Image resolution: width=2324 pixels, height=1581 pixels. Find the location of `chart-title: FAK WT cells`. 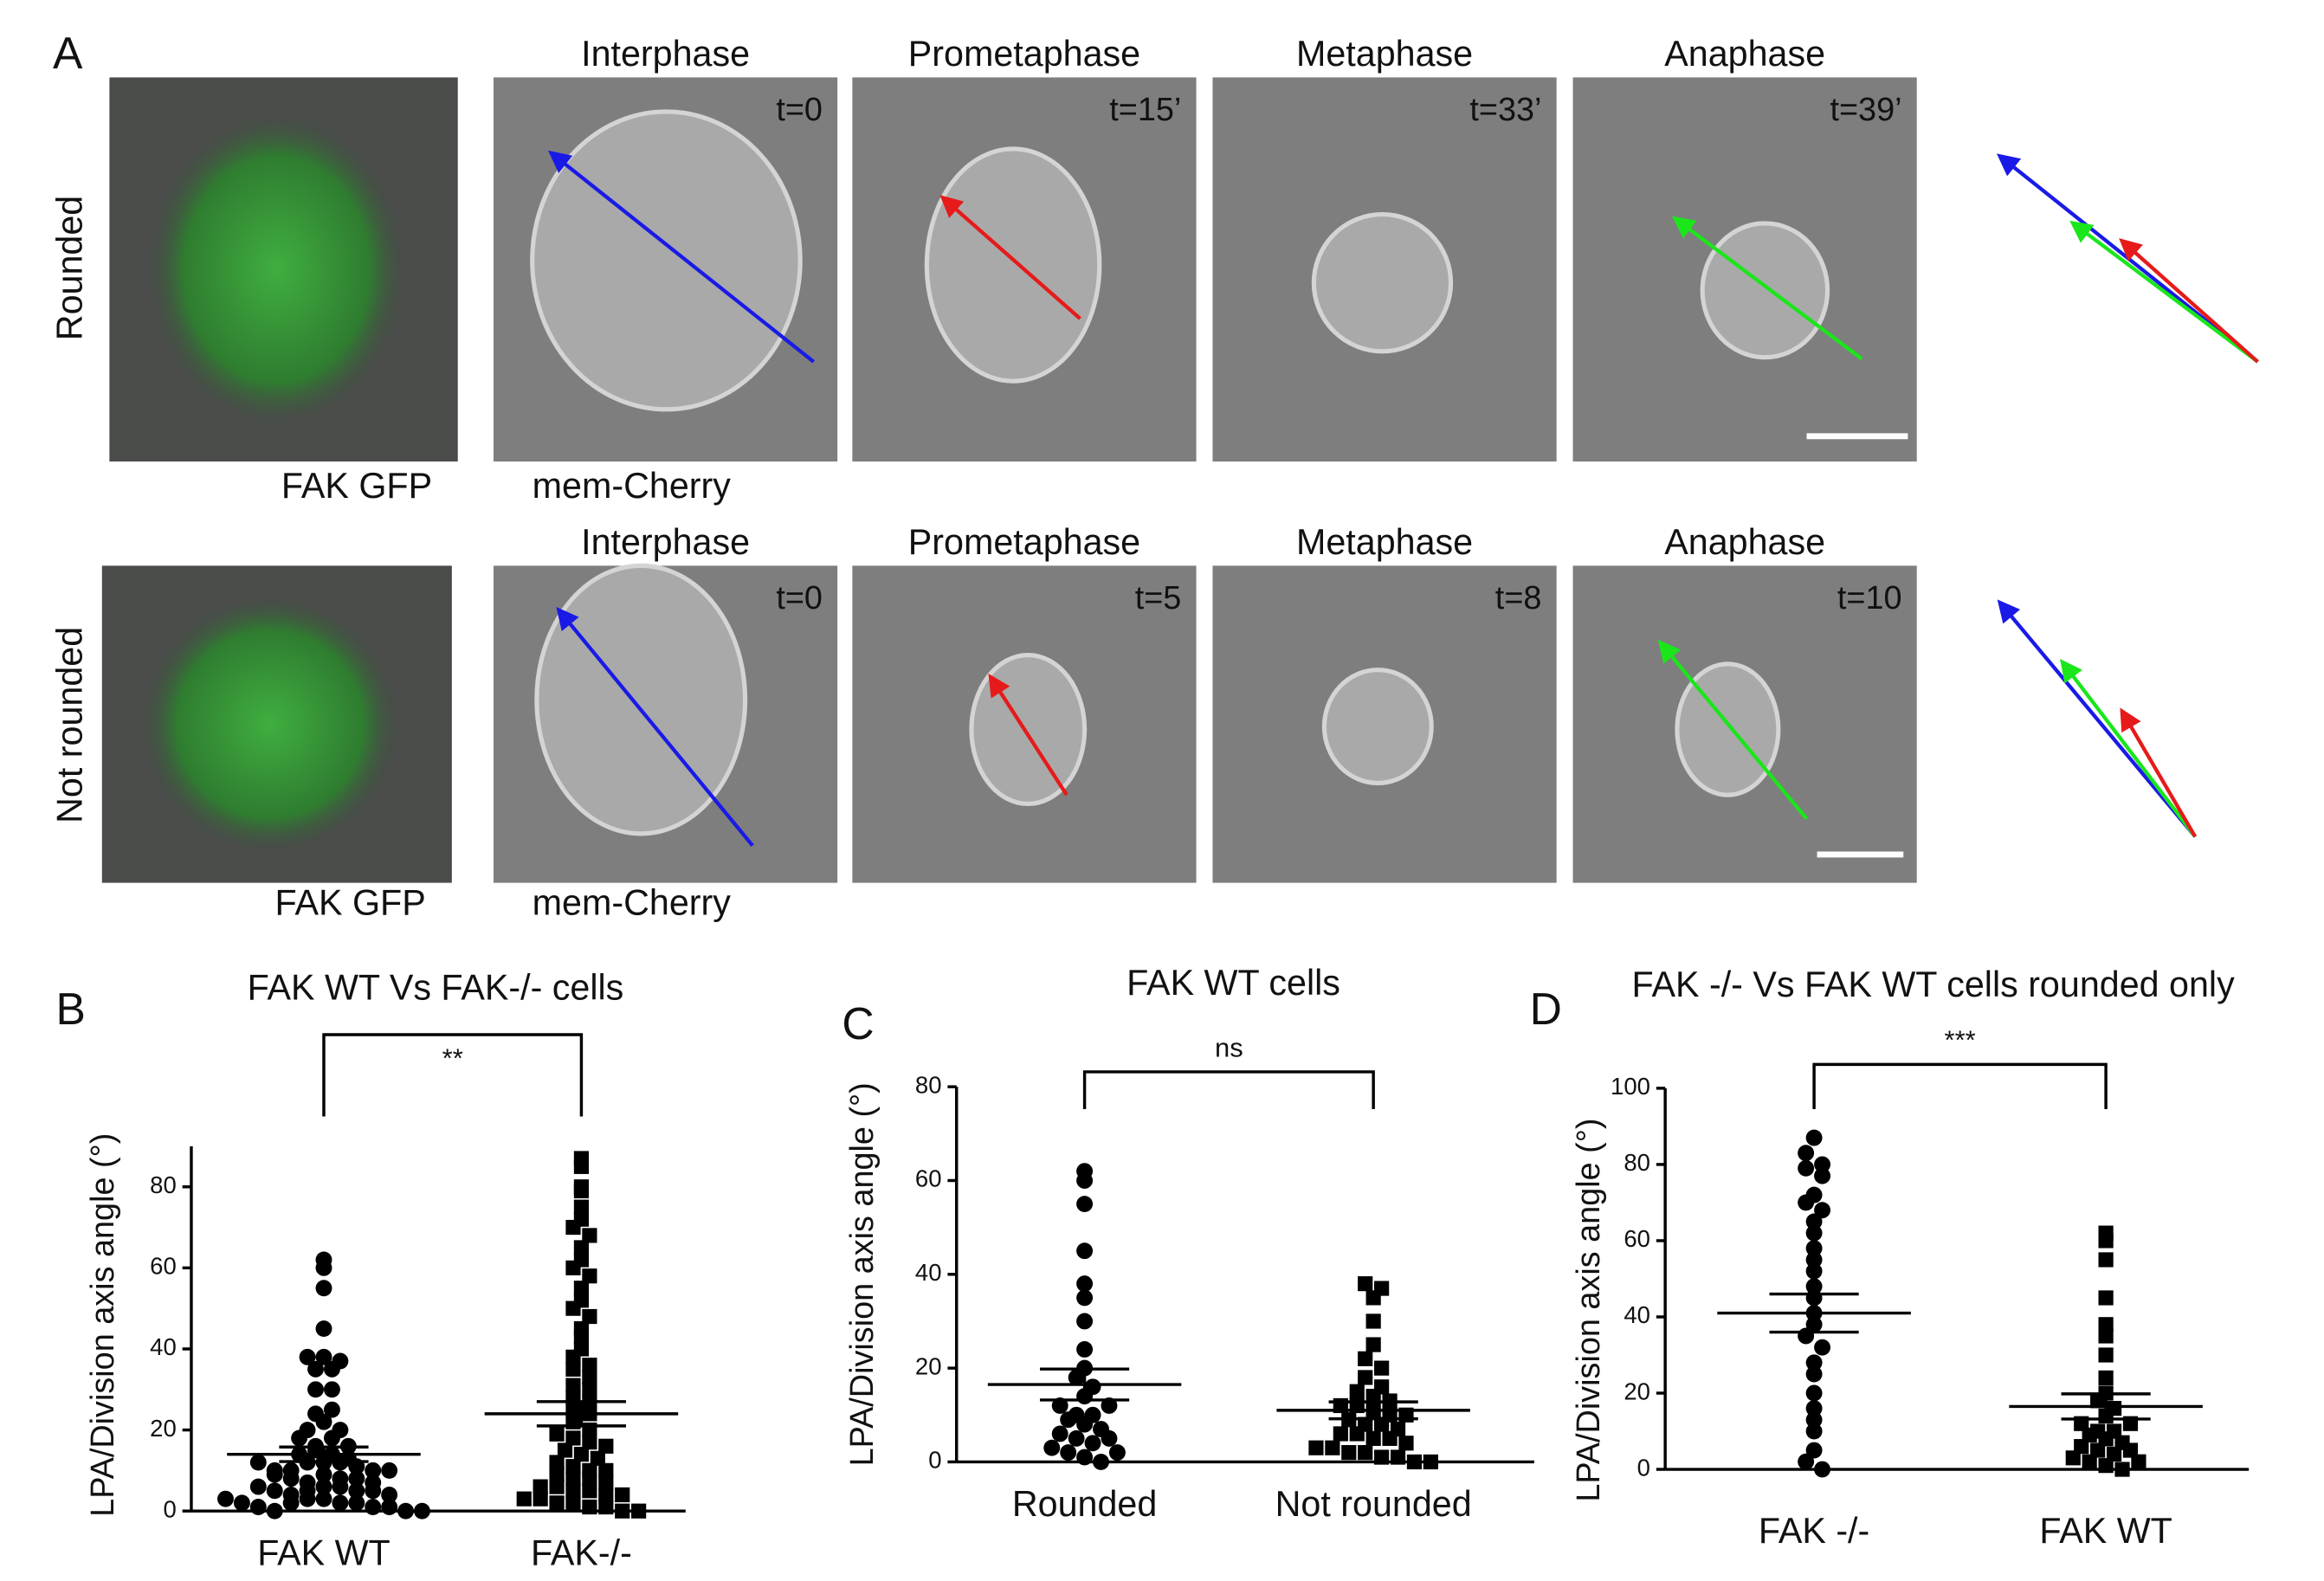

chart-title: FAK WT cells is located at coordinates (1233, 983).